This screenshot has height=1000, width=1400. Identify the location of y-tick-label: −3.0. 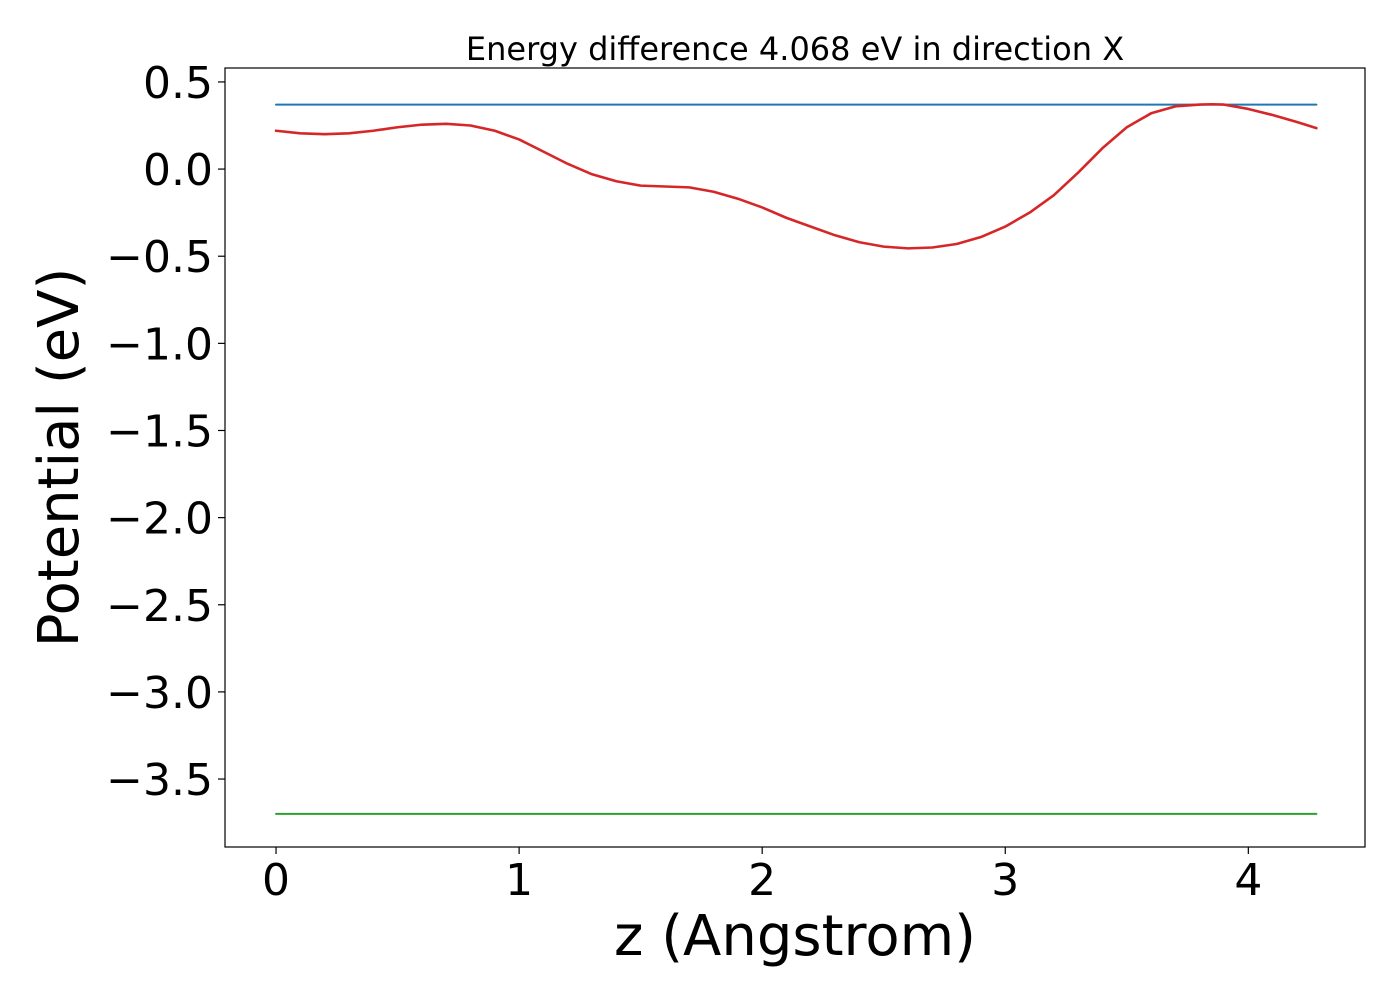
(159, 693).